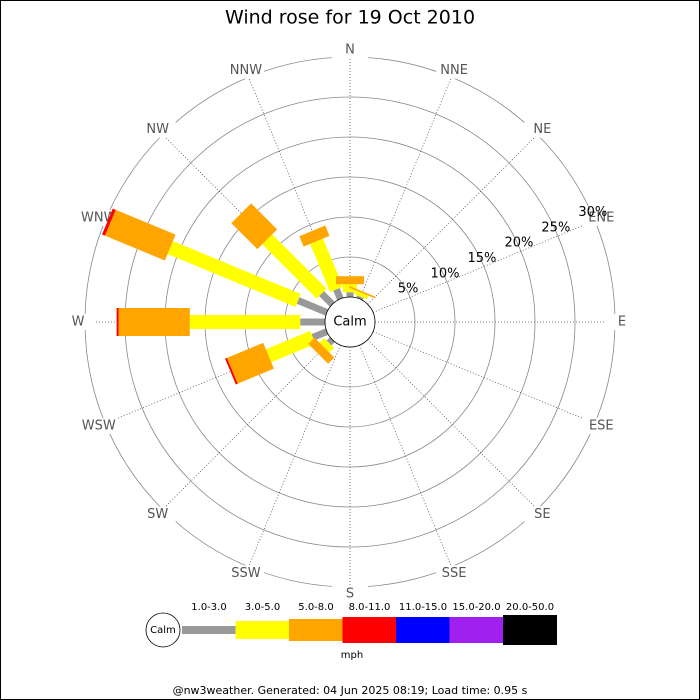 The height and width of the screenshot is (700, 700). I want to click on direction-label: WSW, so click(99, 426).